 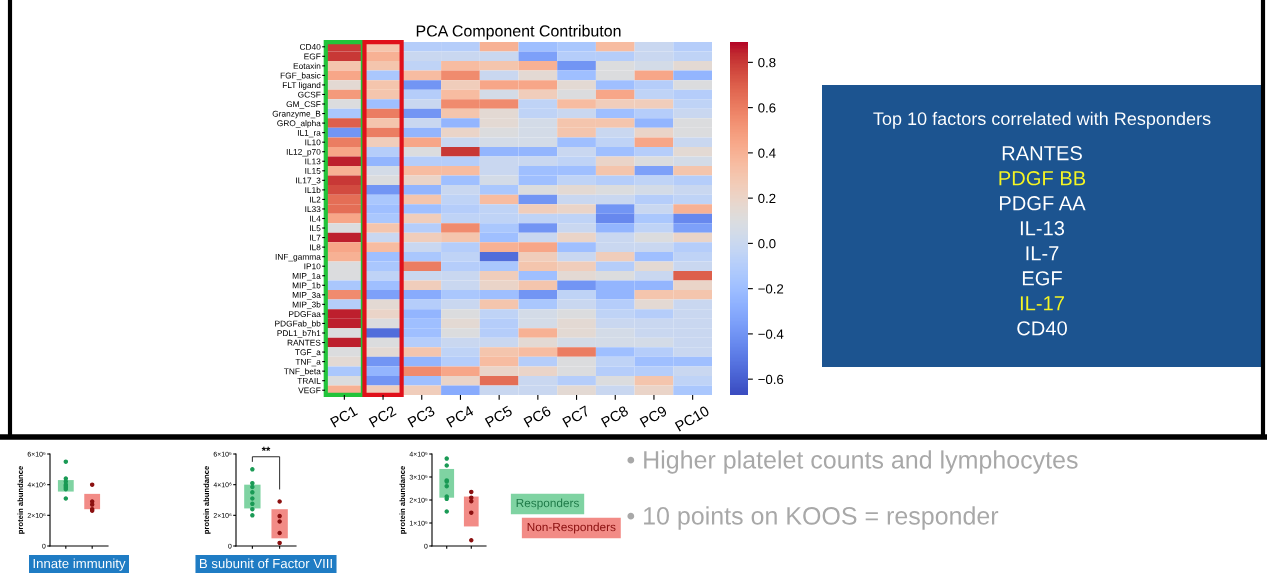 I want to click on y-tick-label: MIP_3a, so click(x=306, y=296).